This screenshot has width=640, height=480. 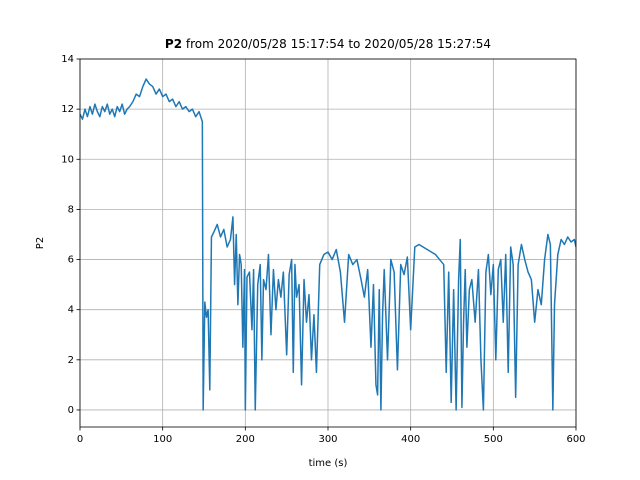 I want to click on x-tick-label: 0, so click(x=80, y=439).